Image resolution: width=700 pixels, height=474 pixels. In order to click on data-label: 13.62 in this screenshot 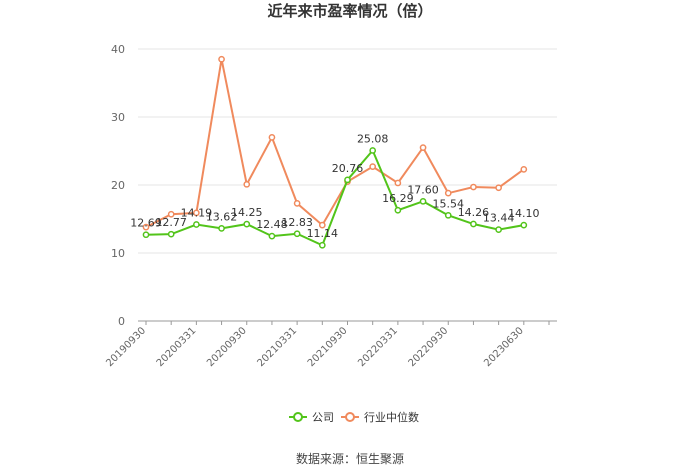, I will do `click(222, 216)`.